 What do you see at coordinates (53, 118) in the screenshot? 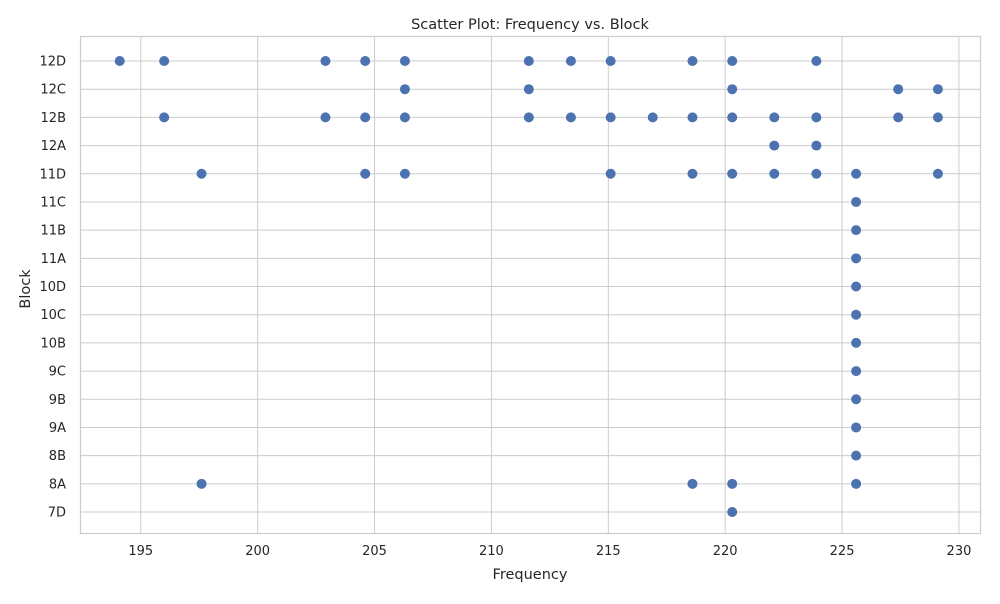
I see `y-tick-label: 12B` at bounding box center [53, 118].